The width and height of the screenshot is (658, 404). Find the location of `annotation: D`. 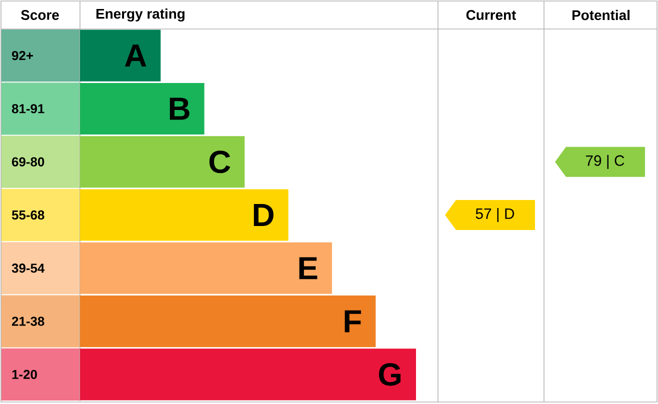

annotation: D is located at coordinates (264, 215).